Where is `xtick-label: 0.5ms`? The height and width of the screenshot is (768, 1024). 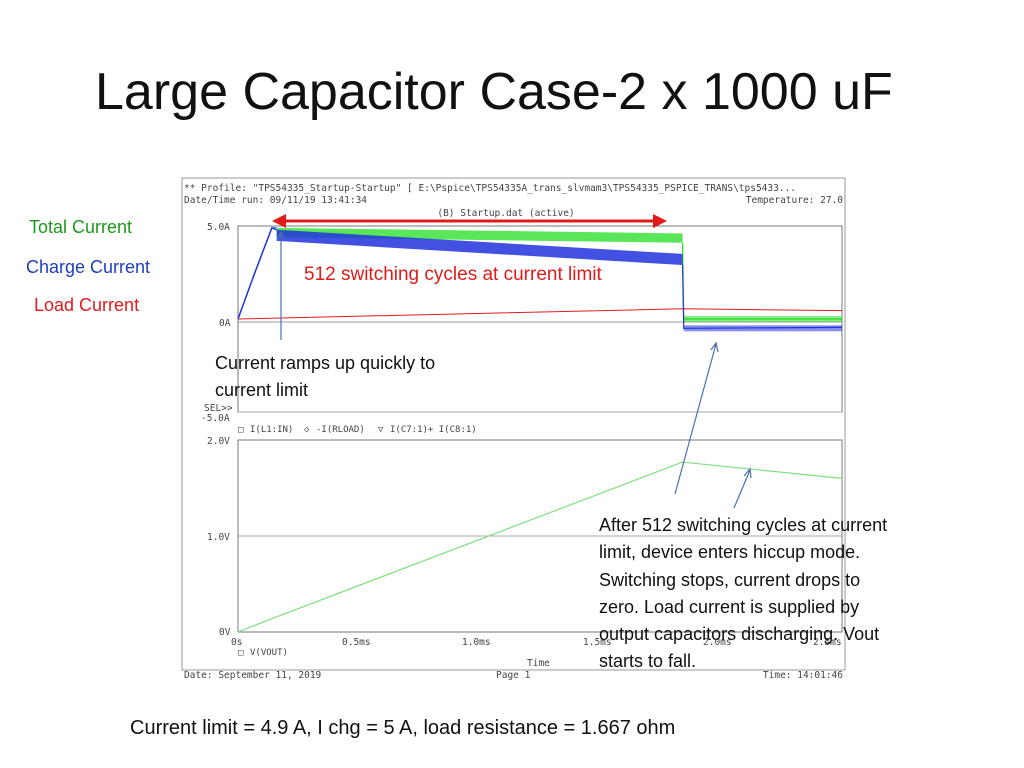 xtick-label: 0.5ms is located at coordinates (356, 642).